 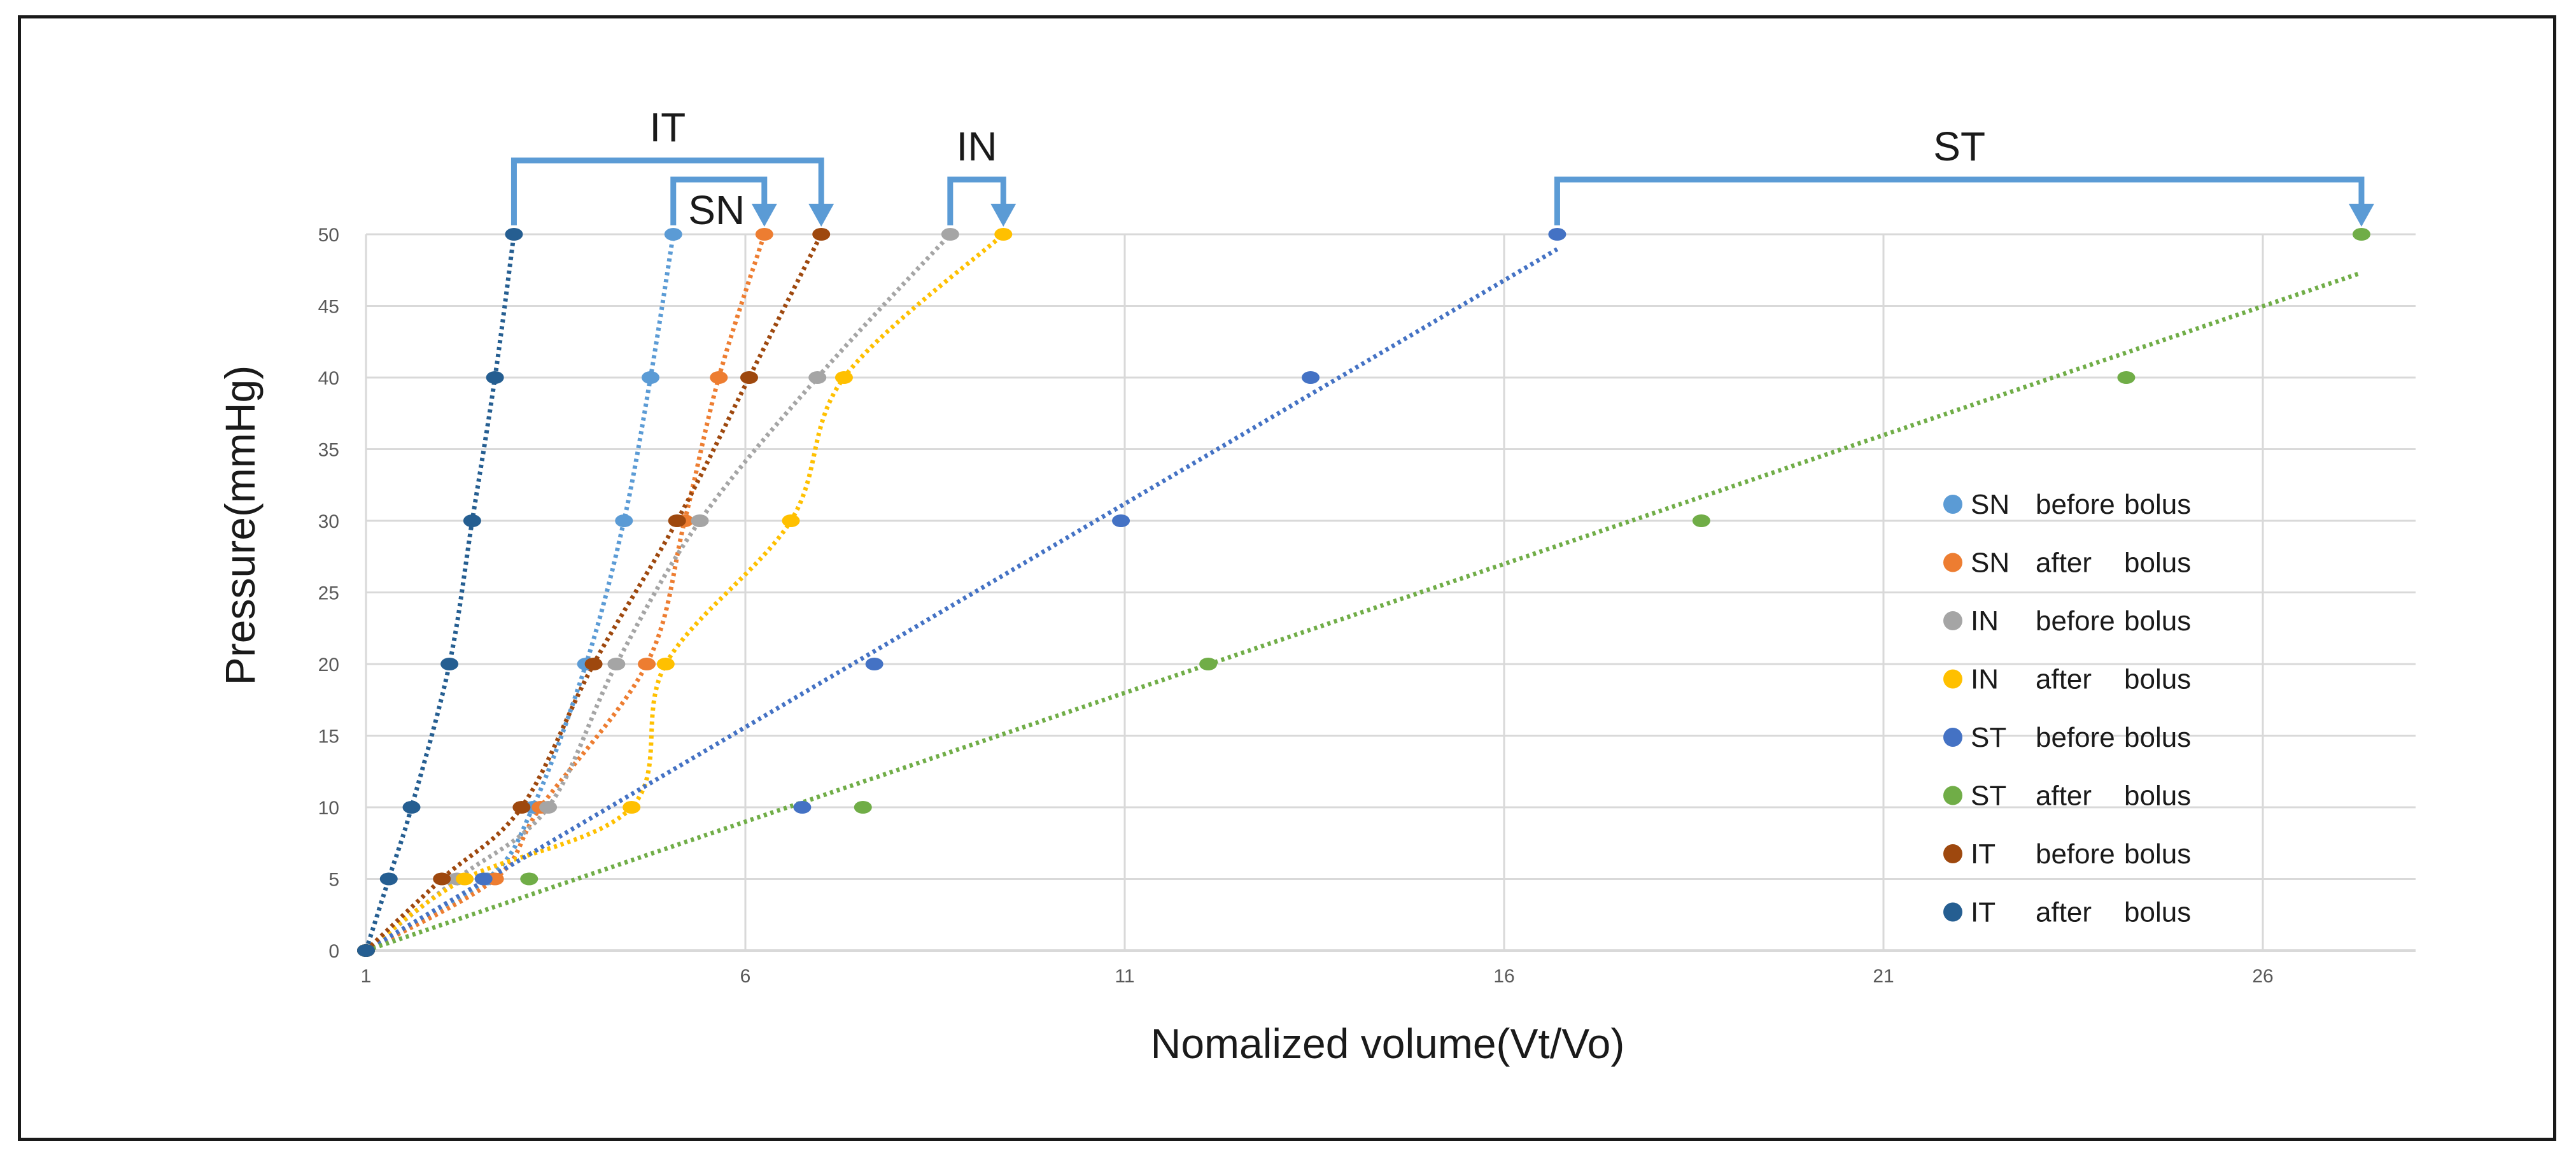 What do you see at coordinates (746, 976) in the screenshot?
I see `x-tick-label: 6` at bounding box center [746, 976].